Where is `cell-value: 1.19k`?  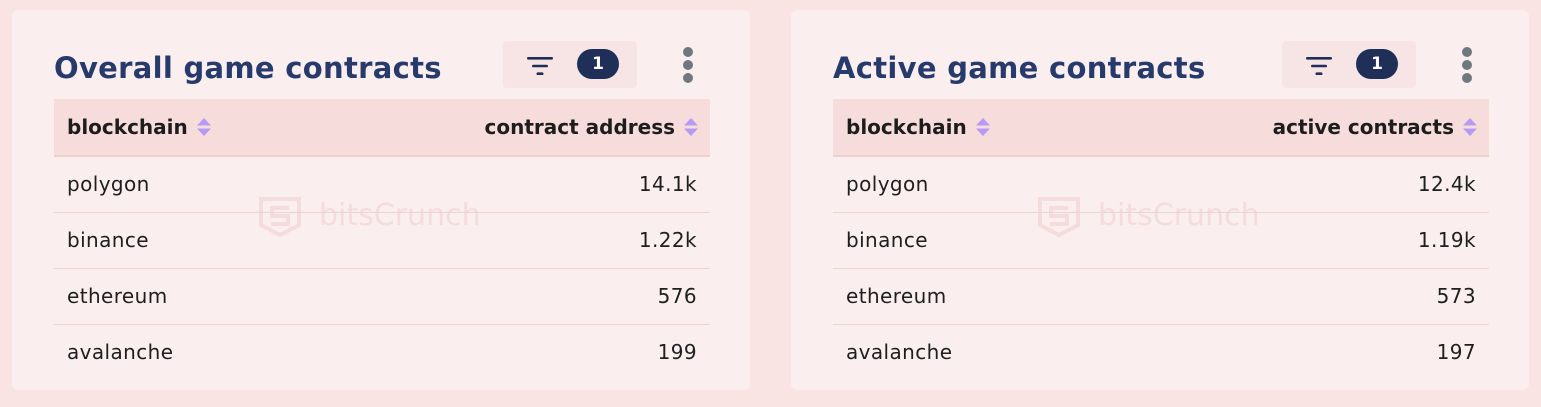
cell-value: 1.19k is located at coordinates (1446, 240).